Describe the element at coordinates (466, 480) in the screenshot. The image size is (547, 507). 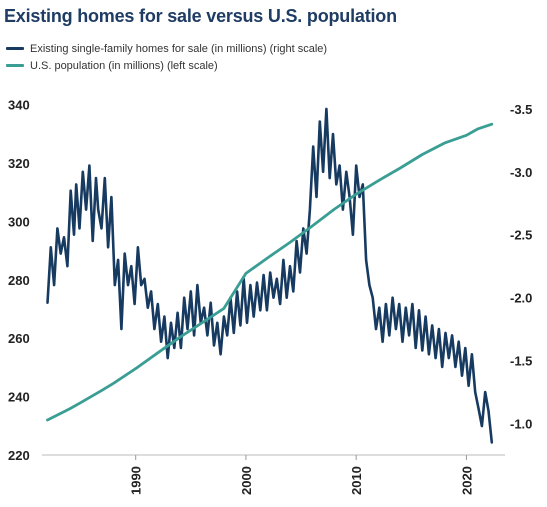
I see `x-tick-label: 2020` at that location.